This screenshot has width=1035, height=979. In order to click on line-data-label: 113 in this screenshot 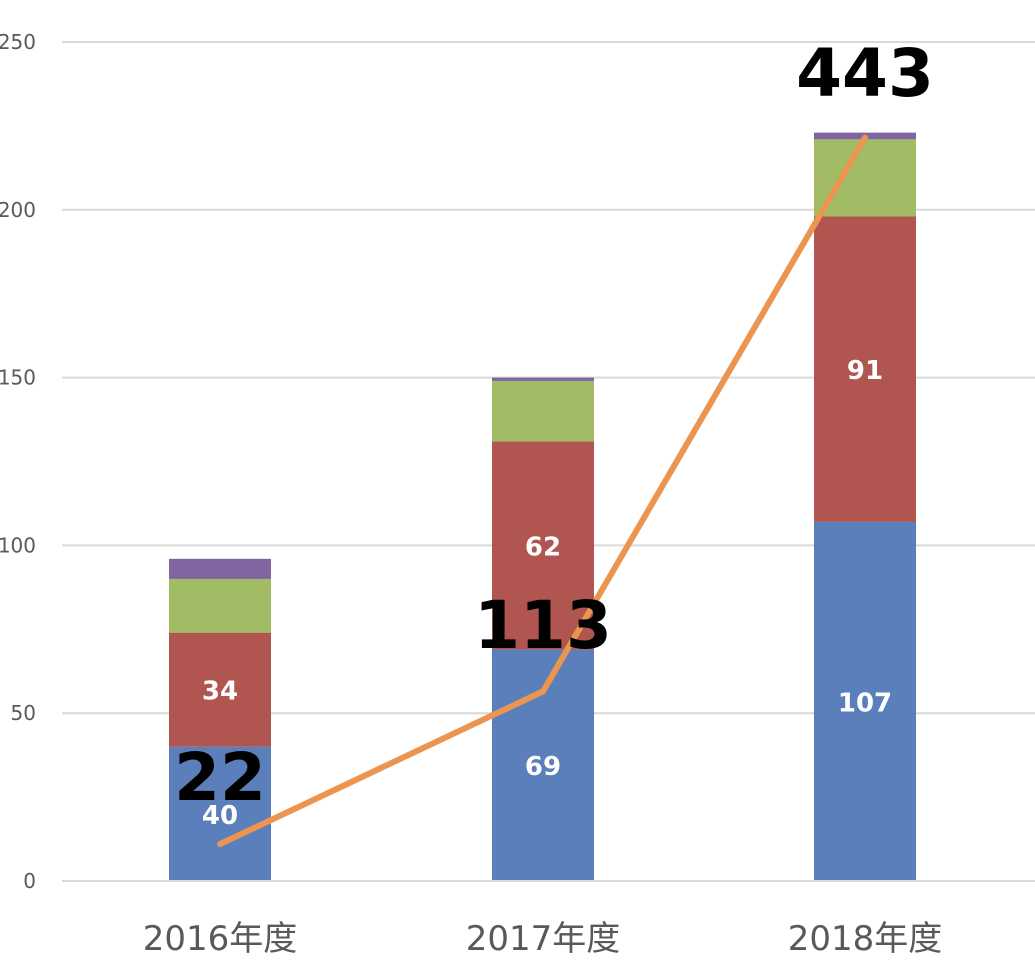, I will do `click(543, 625)`.